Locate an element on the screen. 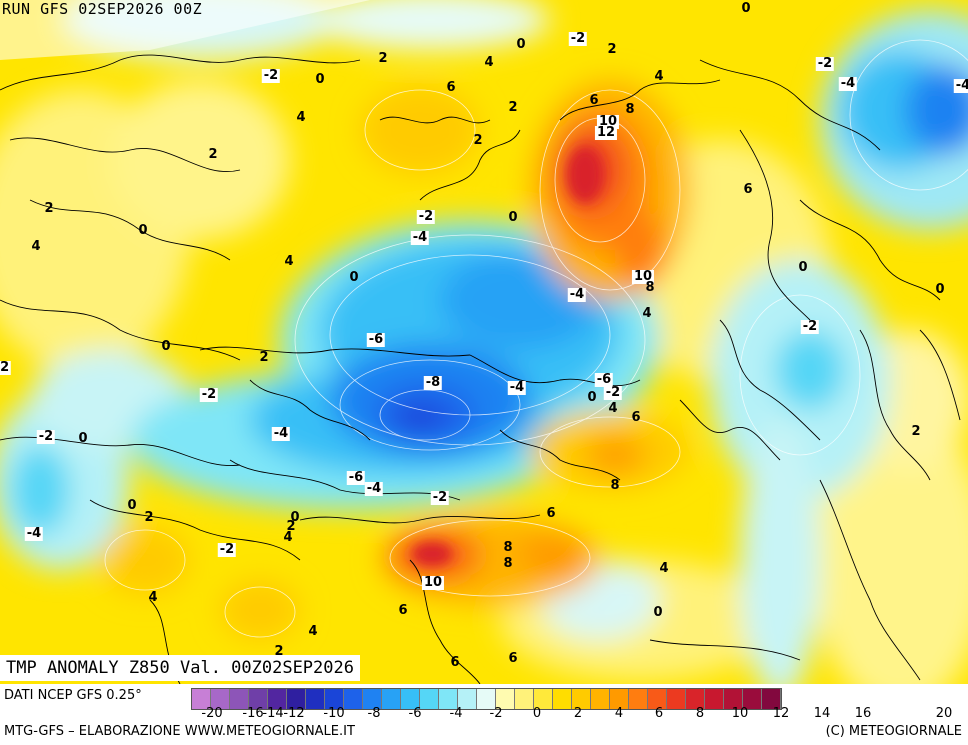 This screenshot has height=745, width=968. scale-ticks: -20 -16 -14 -12 -10 -8 -6 -4 -2 0 2 4 6 8 10 12 14 16 20 is located at coordinates (484, 714).